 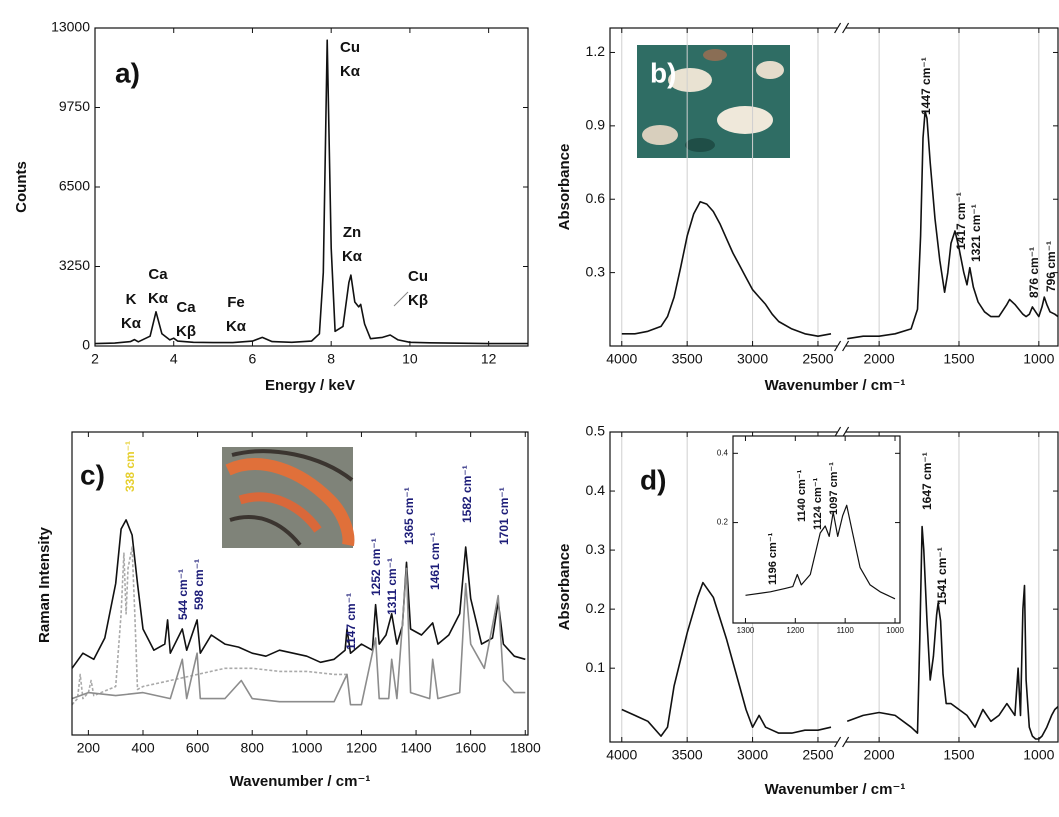 What do you see at coordinates (926, 86) in the screenshot?
I see `peak-label: 1447 cm⁻¹` at bounding box center [926, 86].